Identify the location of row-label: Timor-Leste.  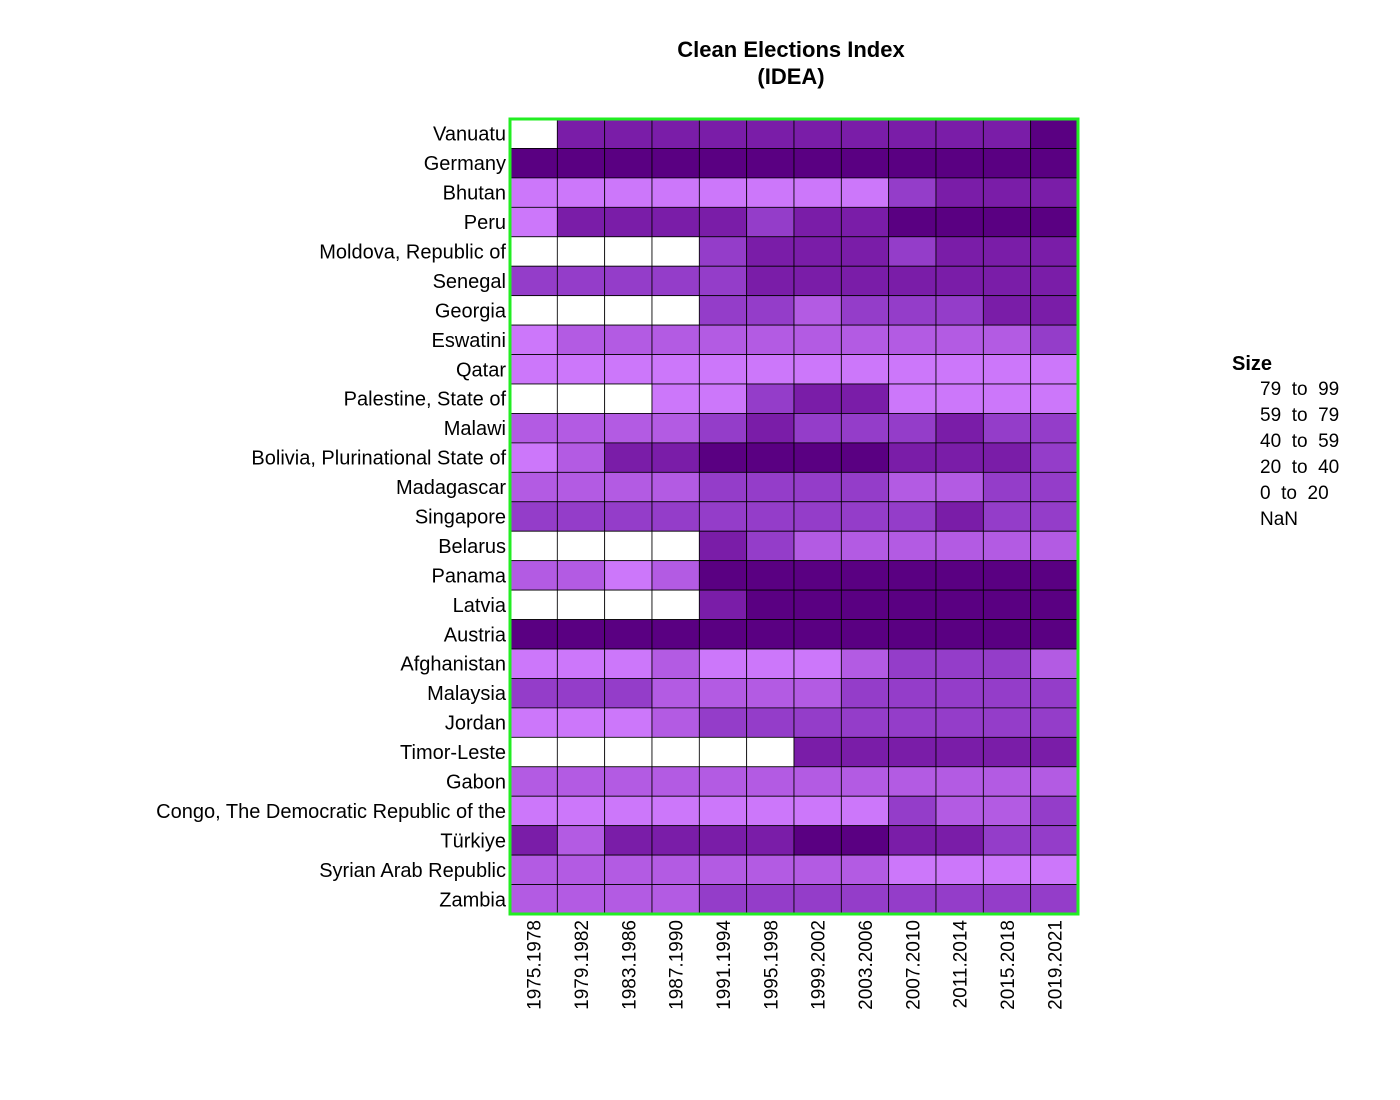
(453, 753).